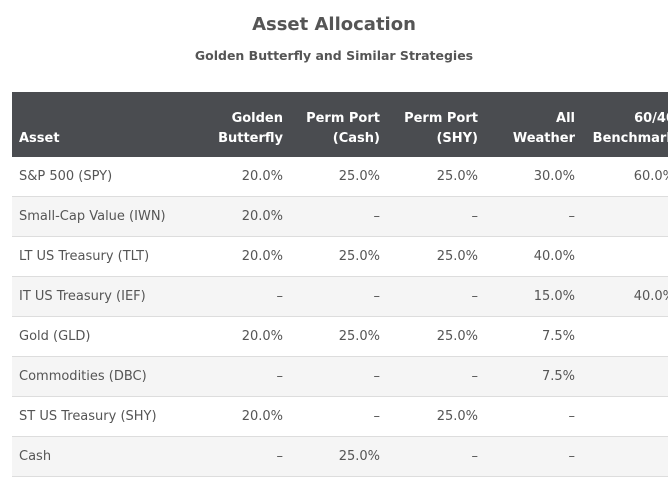 The image size is (668, 477). I want to click on table-row: Gold (GLD) 20.0% 25.0% 25.0% 7.5% –, so click(340, 336).